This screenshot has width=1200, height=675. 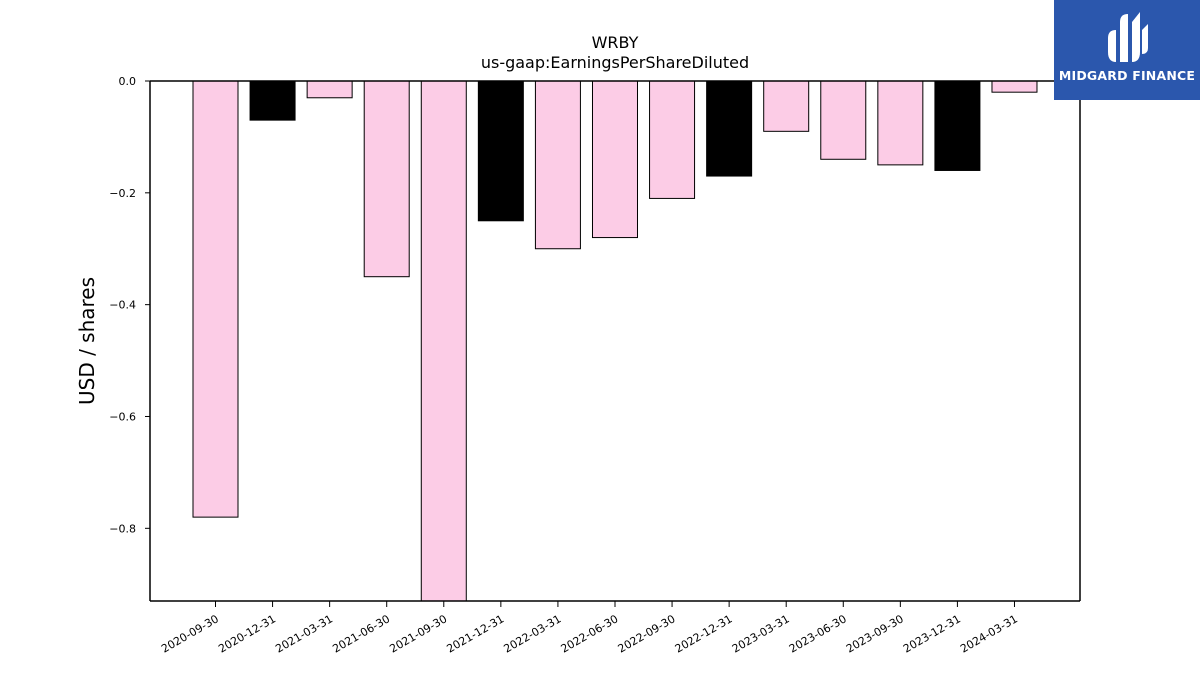 I want to click on x-tick-label: 2021-06-30, so click(x=361, y=633).